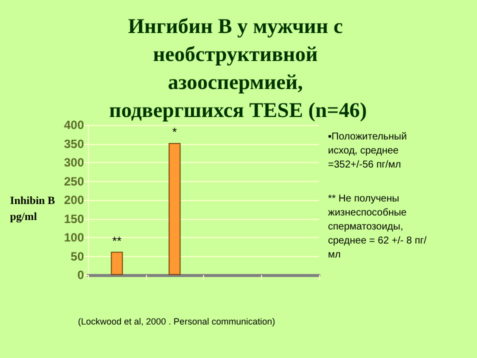  What do you see at coordinates (74, 200) in the screenshot?
I see `y-tick-label: 200` at bounding box center [74, 200].